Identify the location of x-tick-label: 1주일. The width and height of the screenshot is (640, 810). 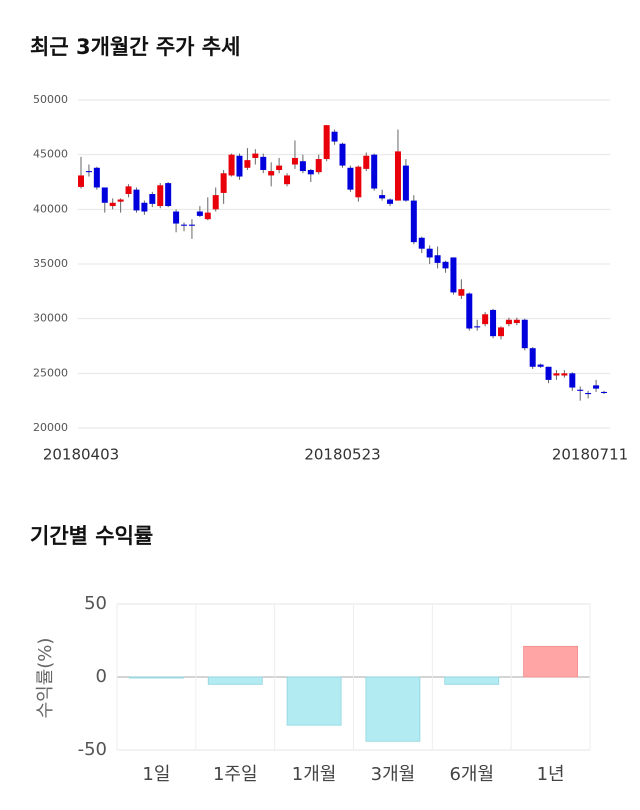
(235, 774).